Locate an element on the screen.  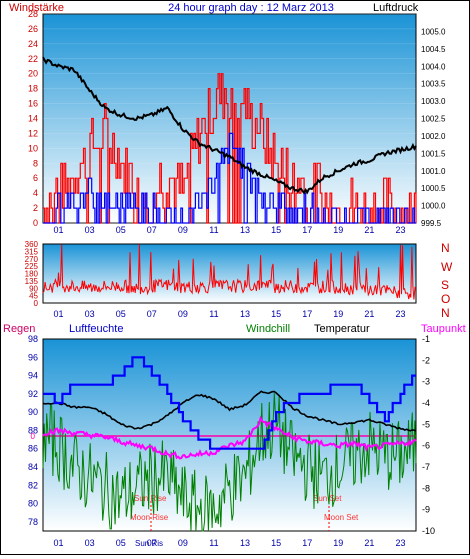
series-line-taupunkt is located at coordinates (229, 437).